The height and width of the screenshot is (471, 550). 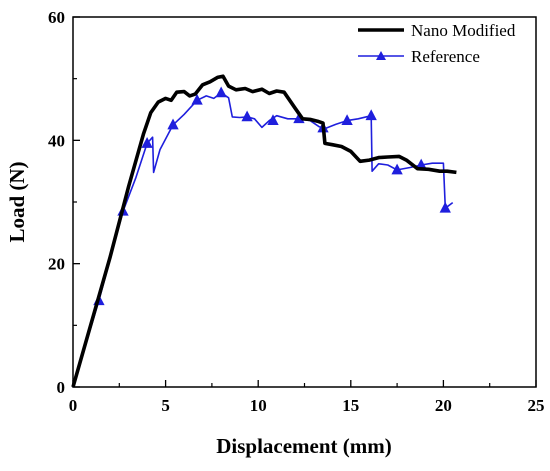 What do you see at coordinates (258, 405) in the screenshot?
I see `x-tick-label: 10` at bounding box center [258, 405].